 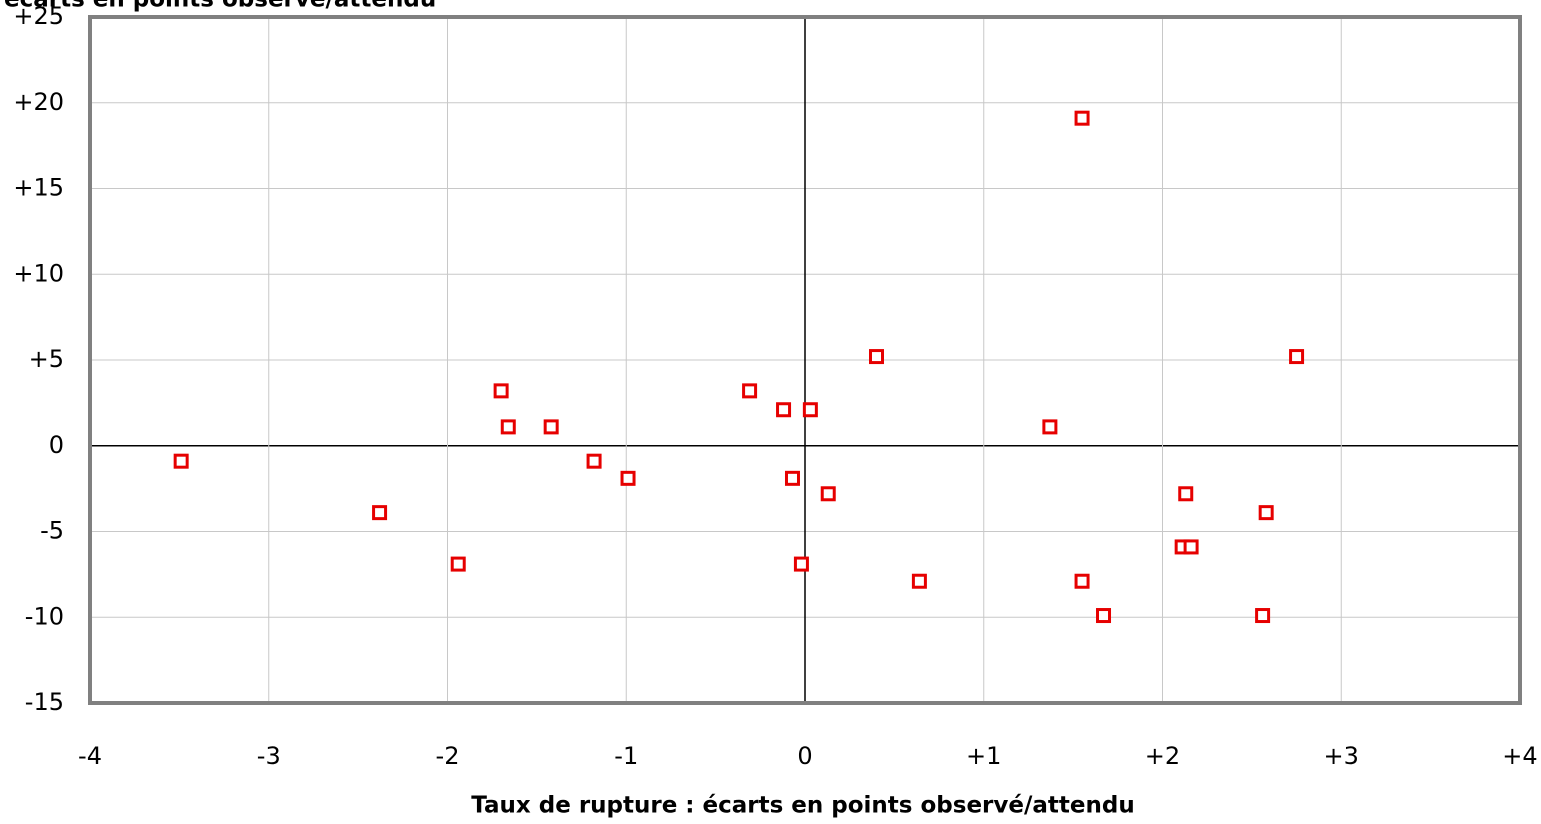 What do you see at coordinates (46, 359) in the screenshot?
I see `y-tick-label: +5` at bounding box center [46, 359].